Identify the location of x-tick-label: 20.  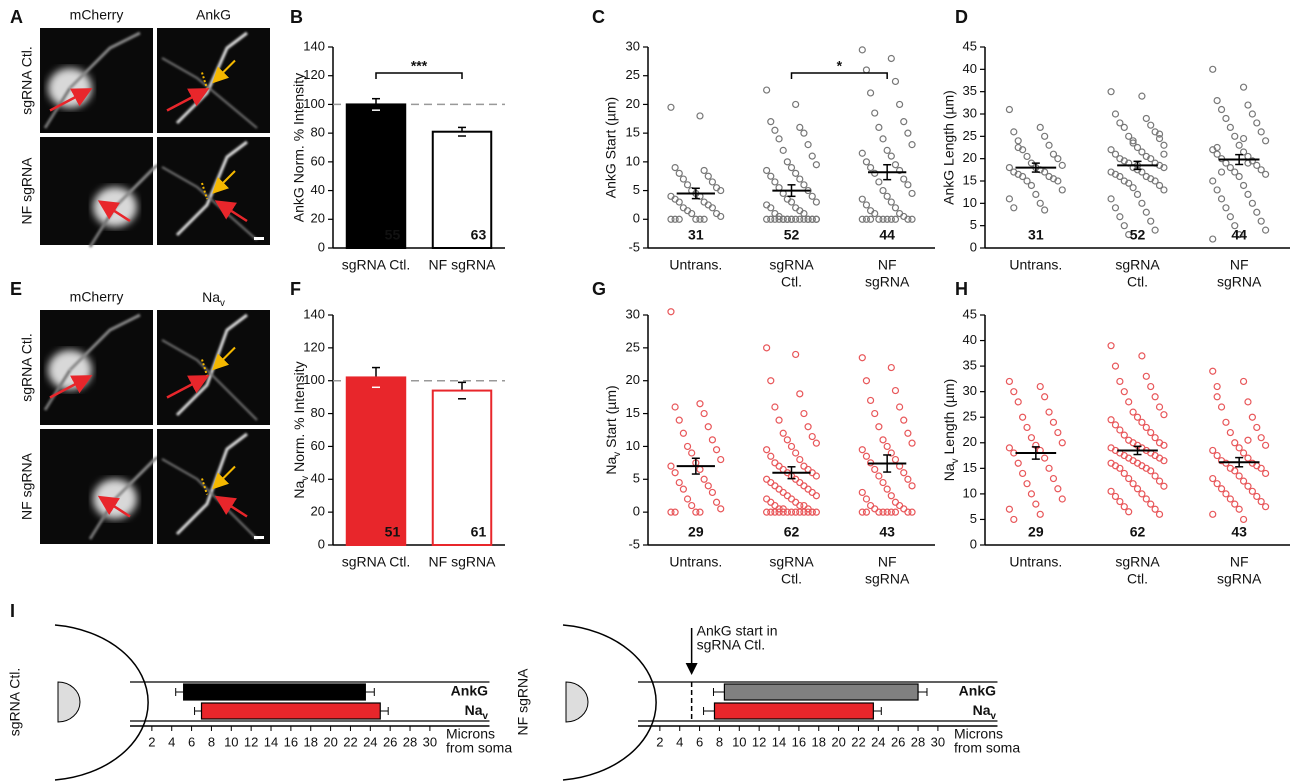
(838, 741).